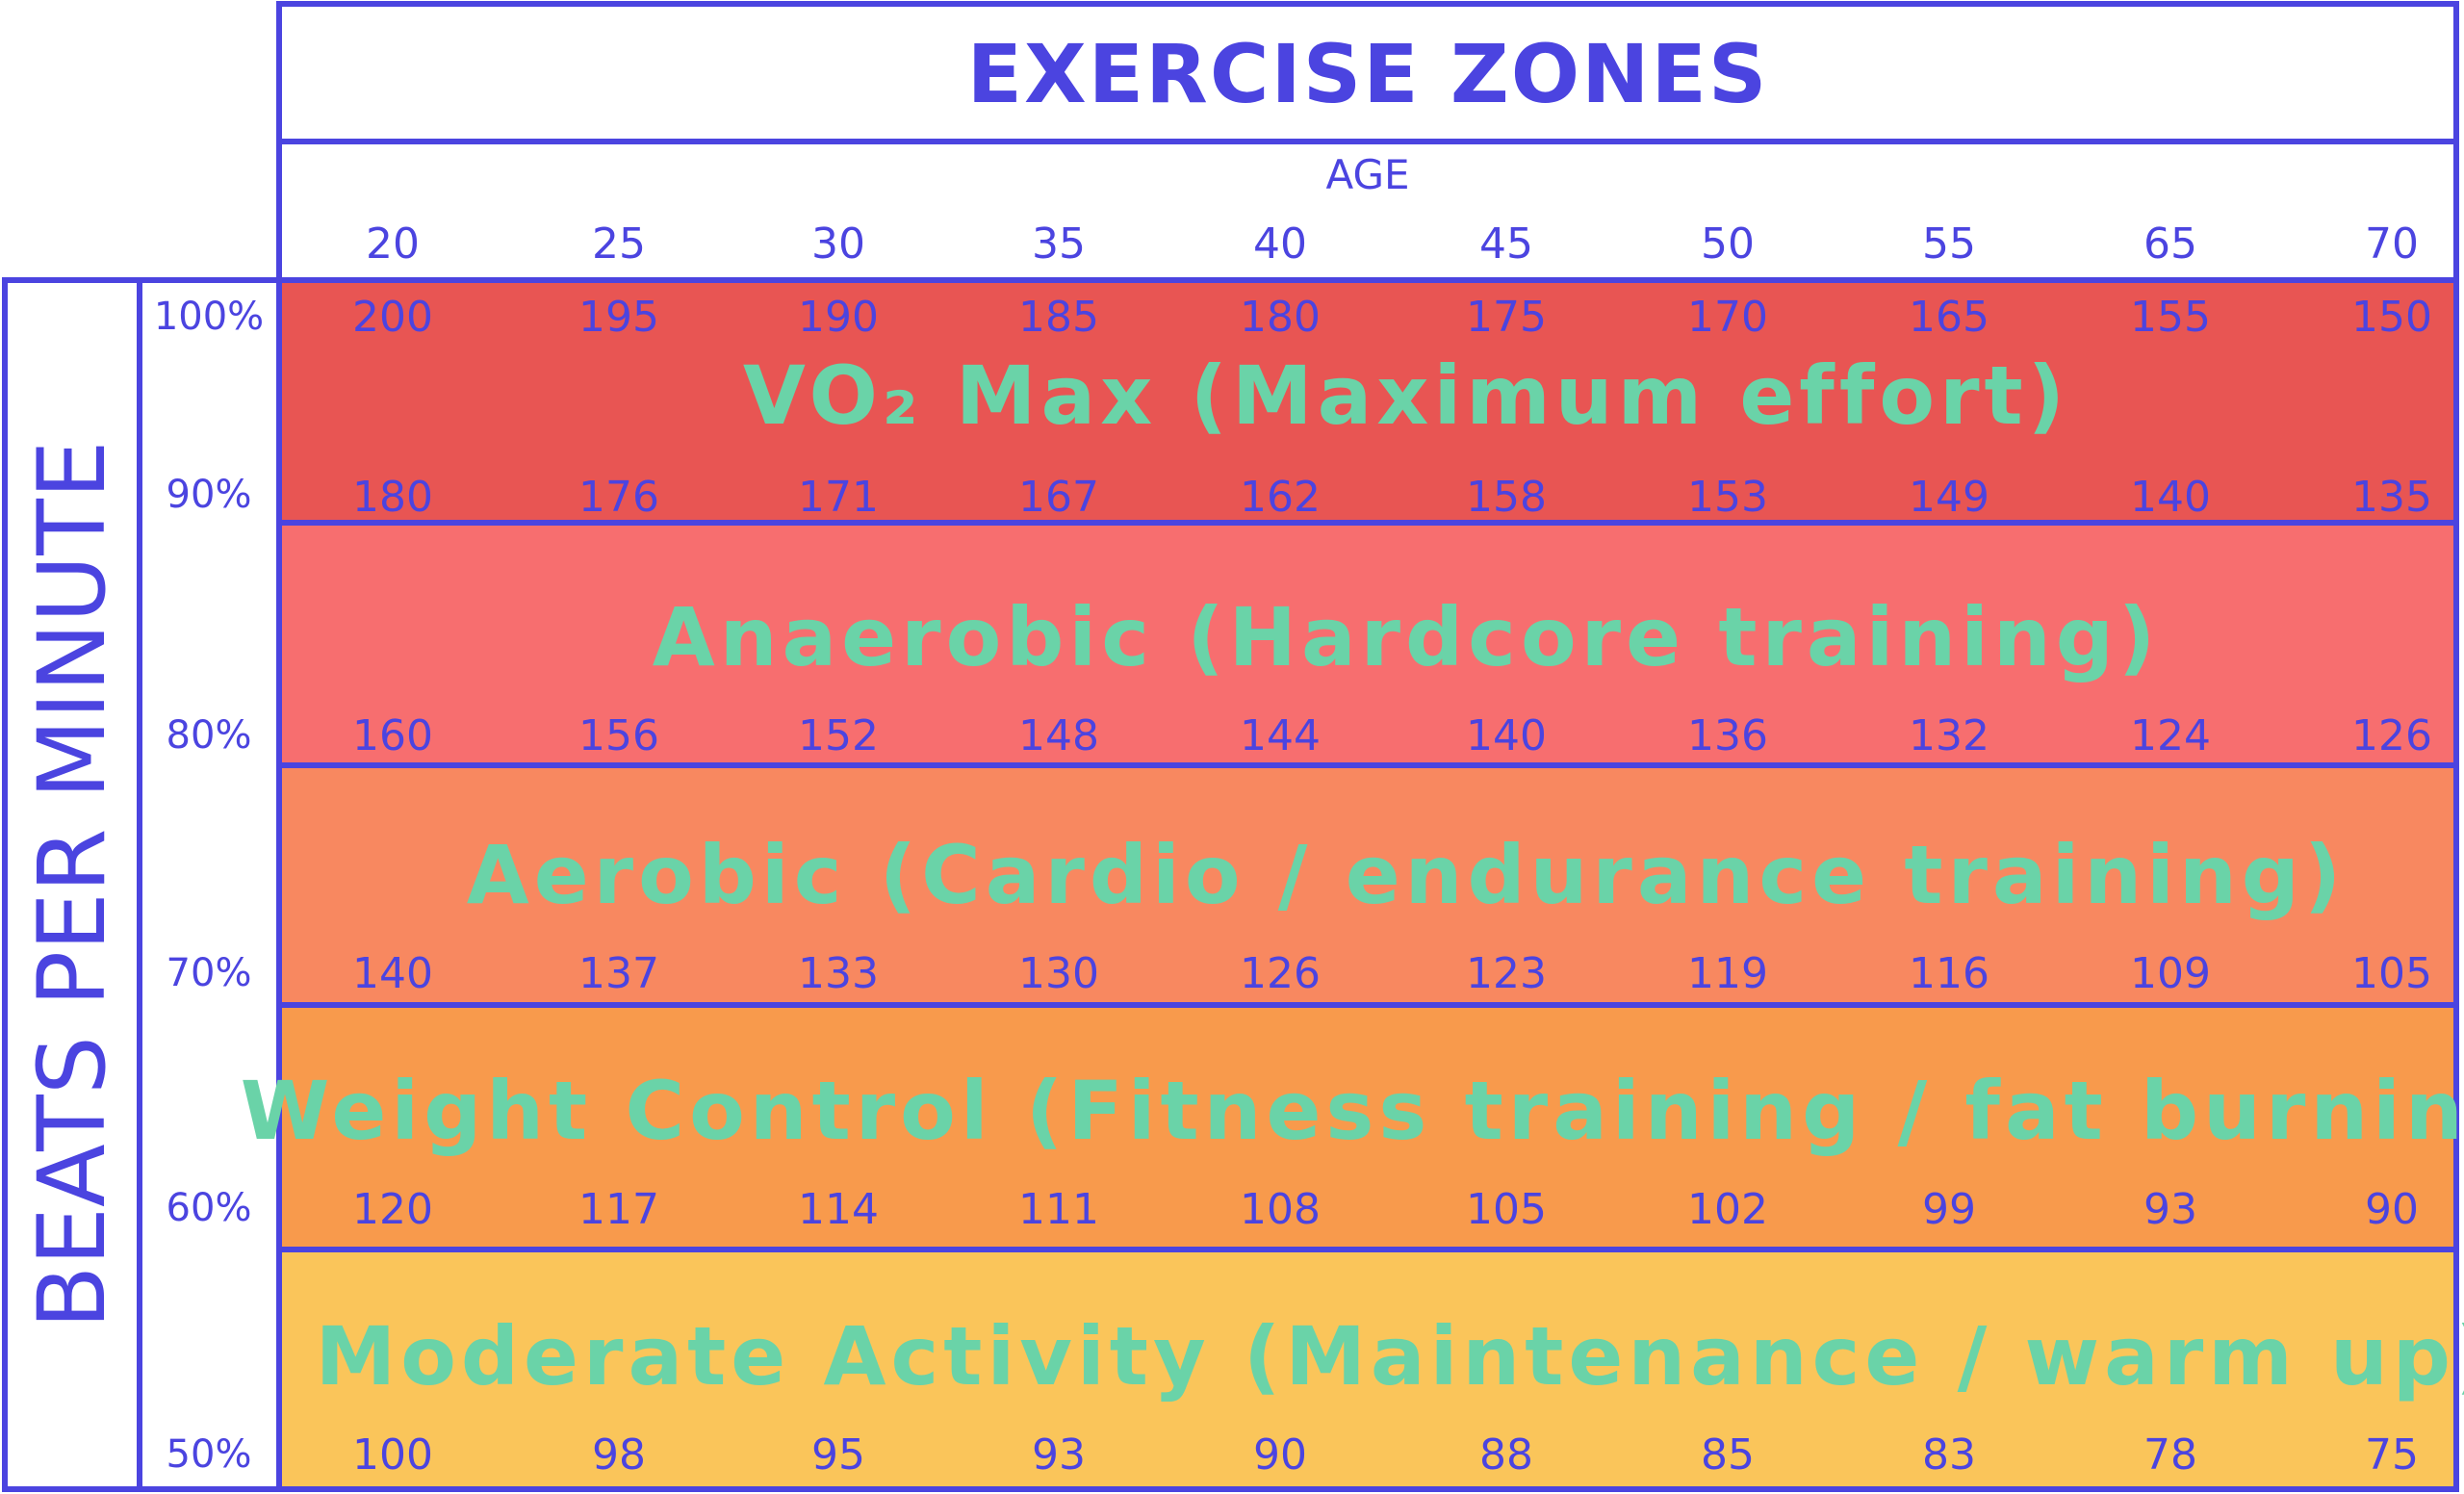  What do you see at coordinates (1727, 498) in the screenshot?
I see `heart-rate-value: 153` at bounding box center [1727, 498].